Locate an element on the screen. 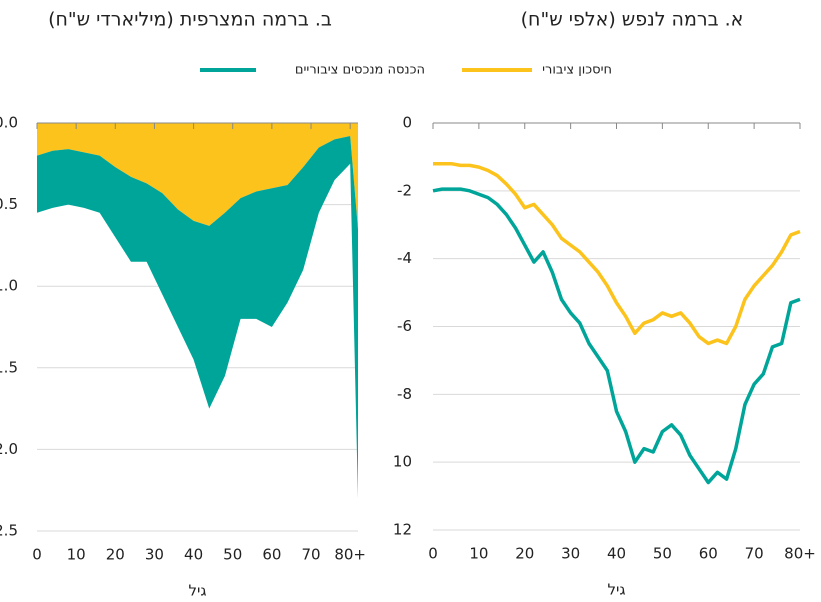 The width and height of the screenshot is (821, 602). y-tick-label: 2.0 is located at coordinates (9, 449).